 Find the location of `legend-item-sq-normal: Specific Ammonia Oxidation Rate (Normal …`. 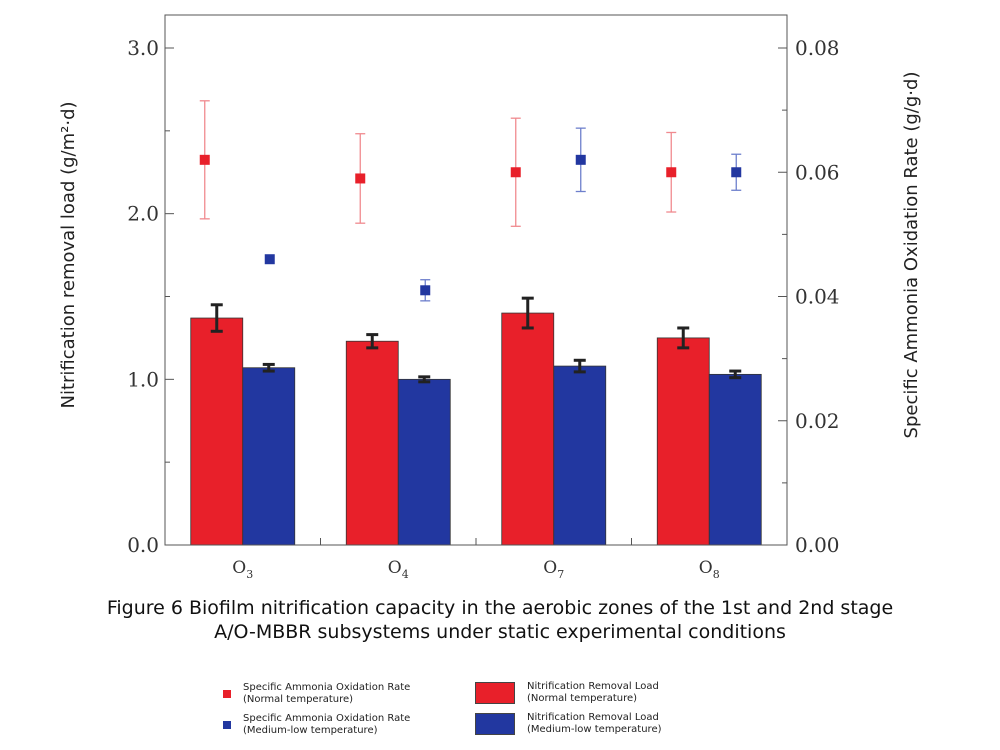

legend-item-sq-normal: Specific Ammonia Oxidation Rate (Normal … is located at coordinates (316, 694).